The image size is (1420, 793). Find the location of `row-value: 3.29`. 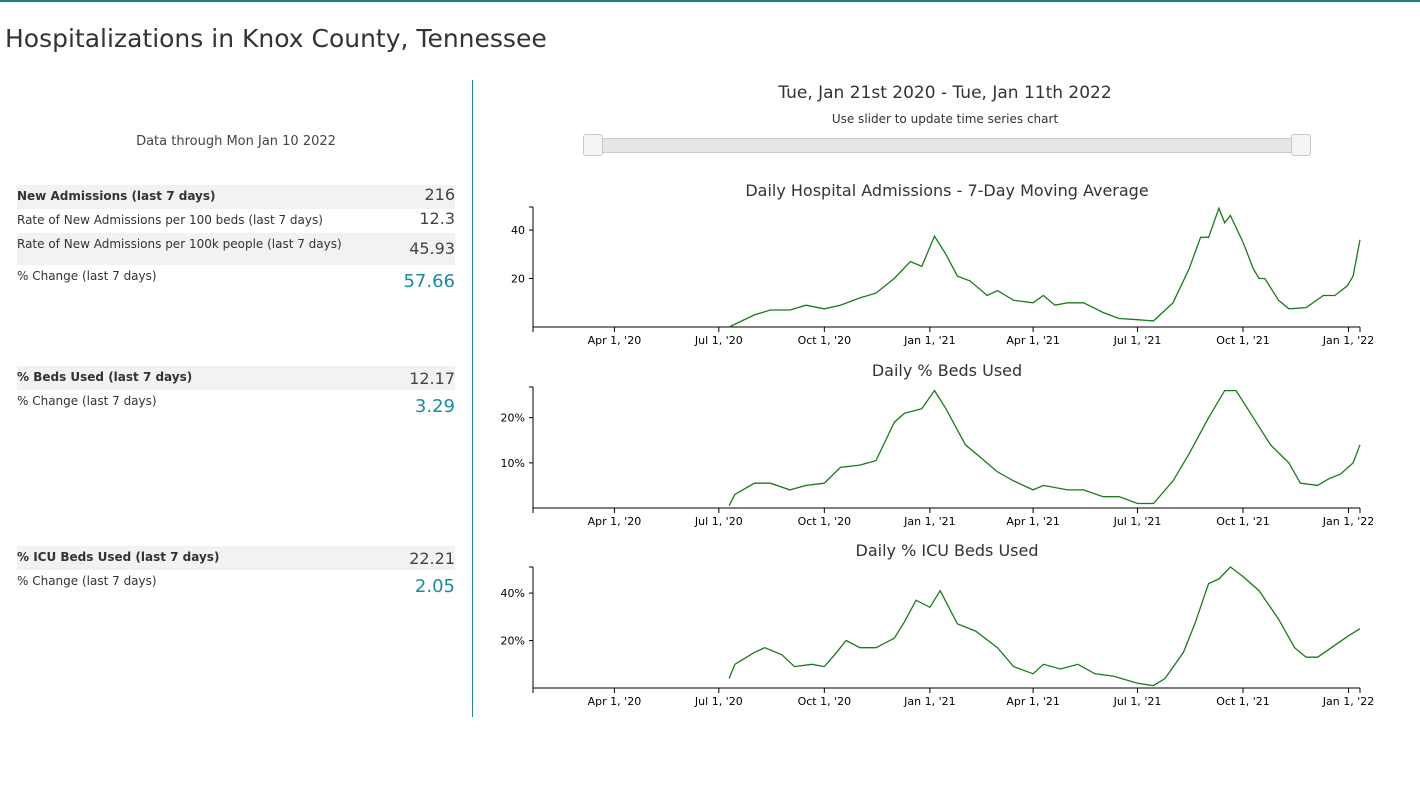

row-value: 3.29 is located at coordinates (434, 406).